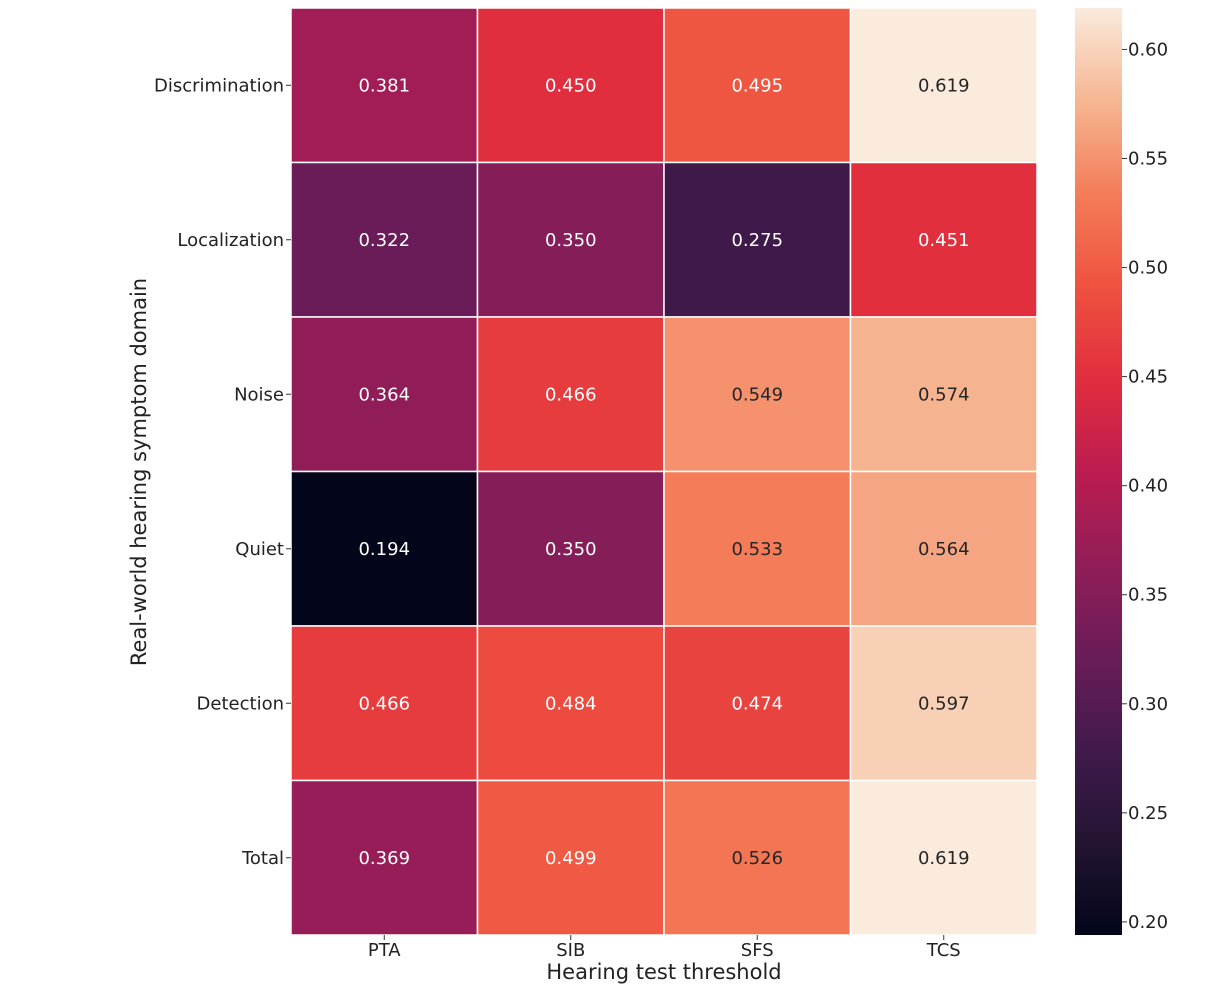 The height and width of the screenshot is (984, 1229). I want to click on colorbar-tick-label: 0.20, so click(1148, 922).